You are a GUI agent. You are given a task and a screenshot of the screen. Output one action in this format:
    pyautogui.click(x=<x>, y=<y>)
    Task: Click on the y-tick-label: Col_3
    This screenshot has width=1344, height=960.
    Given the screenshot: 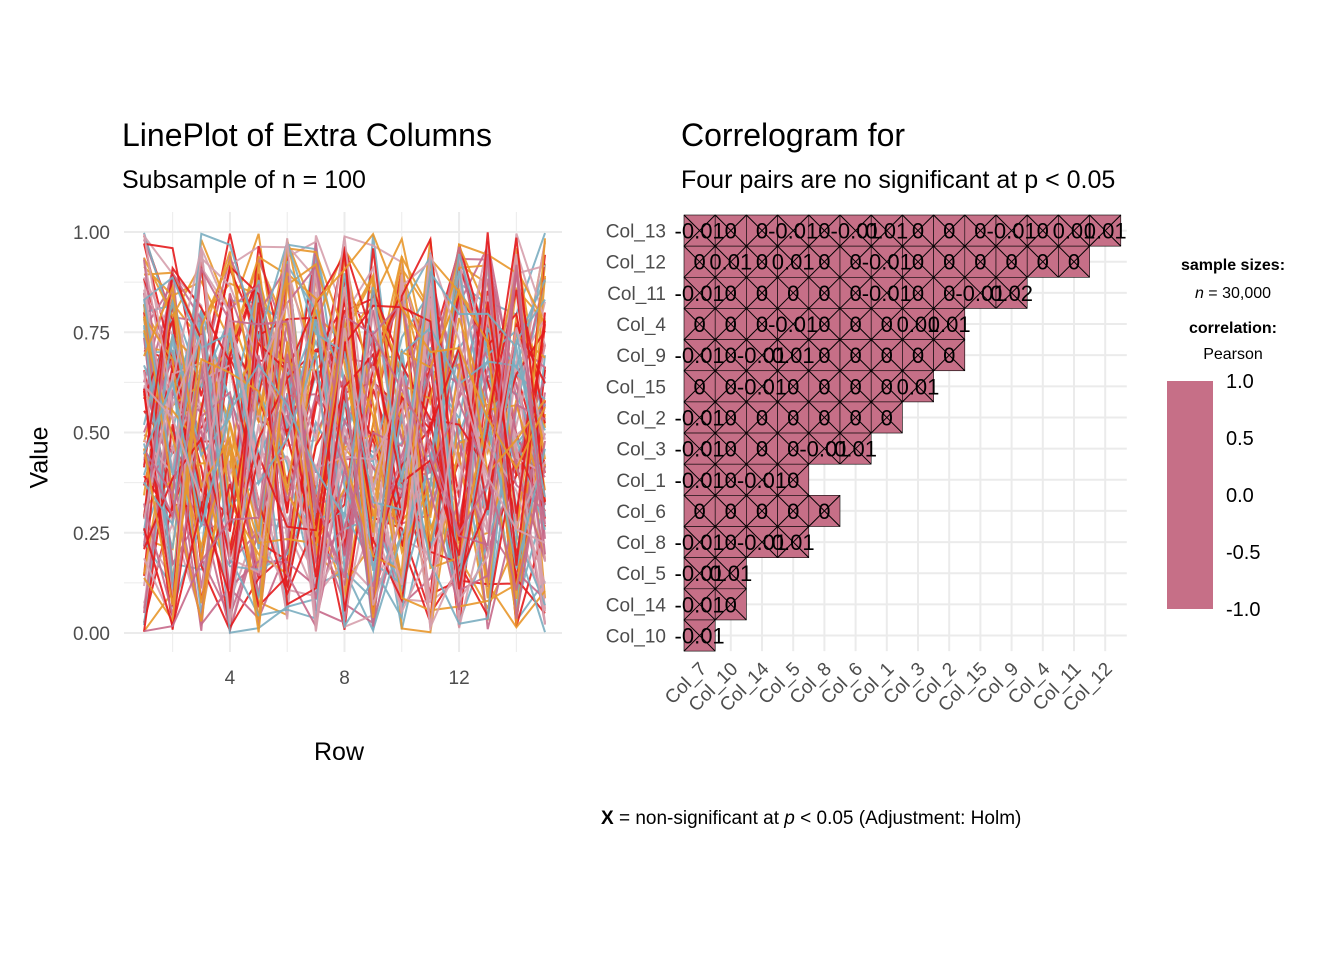 What is the action you would take?
    pyautogui.click(x=641, y=450)
    